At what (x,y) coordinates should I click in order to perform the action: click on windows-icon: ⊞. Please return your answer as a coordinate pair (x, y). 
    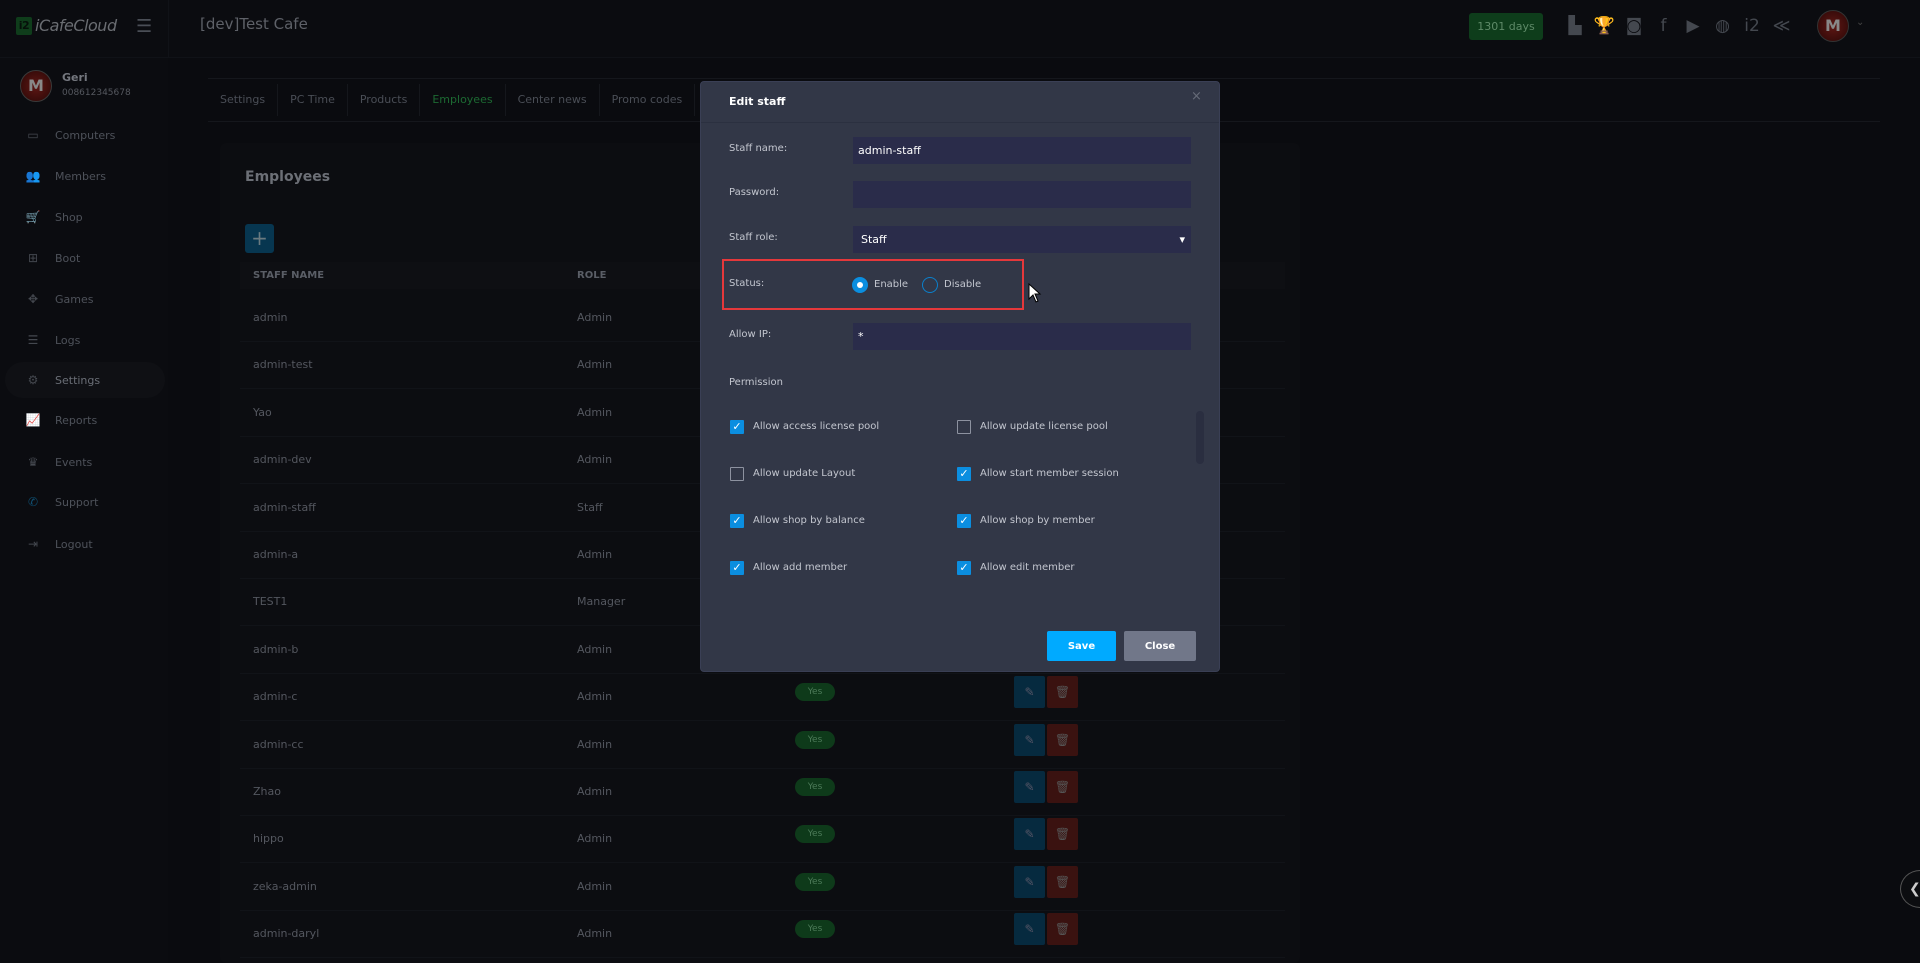
    Looking at the image, I should click on (33, 258).